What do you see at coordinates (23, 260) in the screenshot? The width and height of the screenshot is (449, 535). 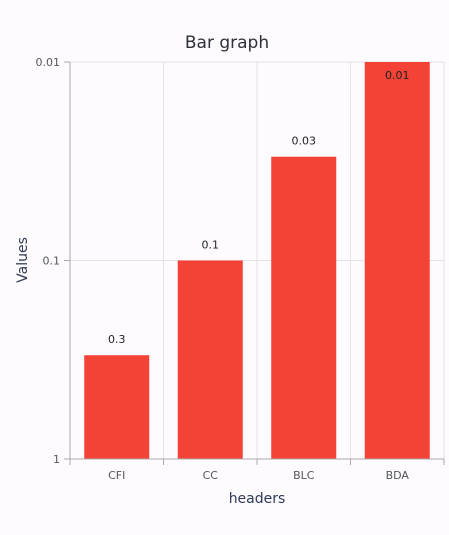 I see `y-axis-label: Values` at bounding box center [23, 260].